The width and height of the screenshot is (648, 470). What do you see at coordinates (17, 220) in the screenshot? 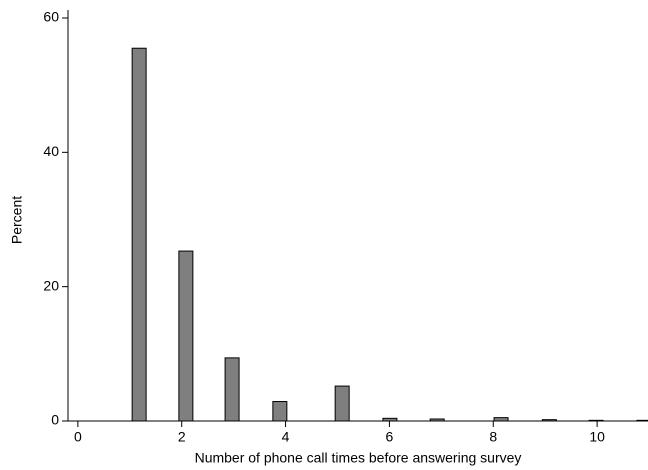
I see `y-axis-label: Percent` at bounding box center [17, 220].